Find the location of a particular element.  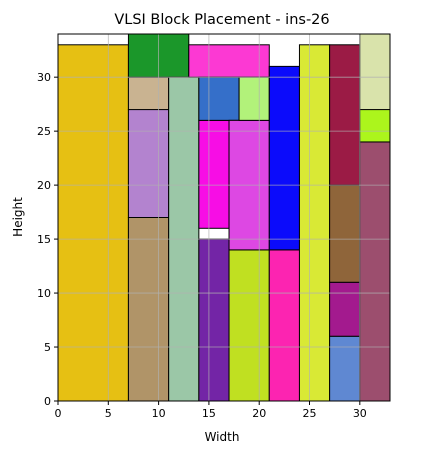

x-tick-label: 25 is located at coordinates (310, 413).